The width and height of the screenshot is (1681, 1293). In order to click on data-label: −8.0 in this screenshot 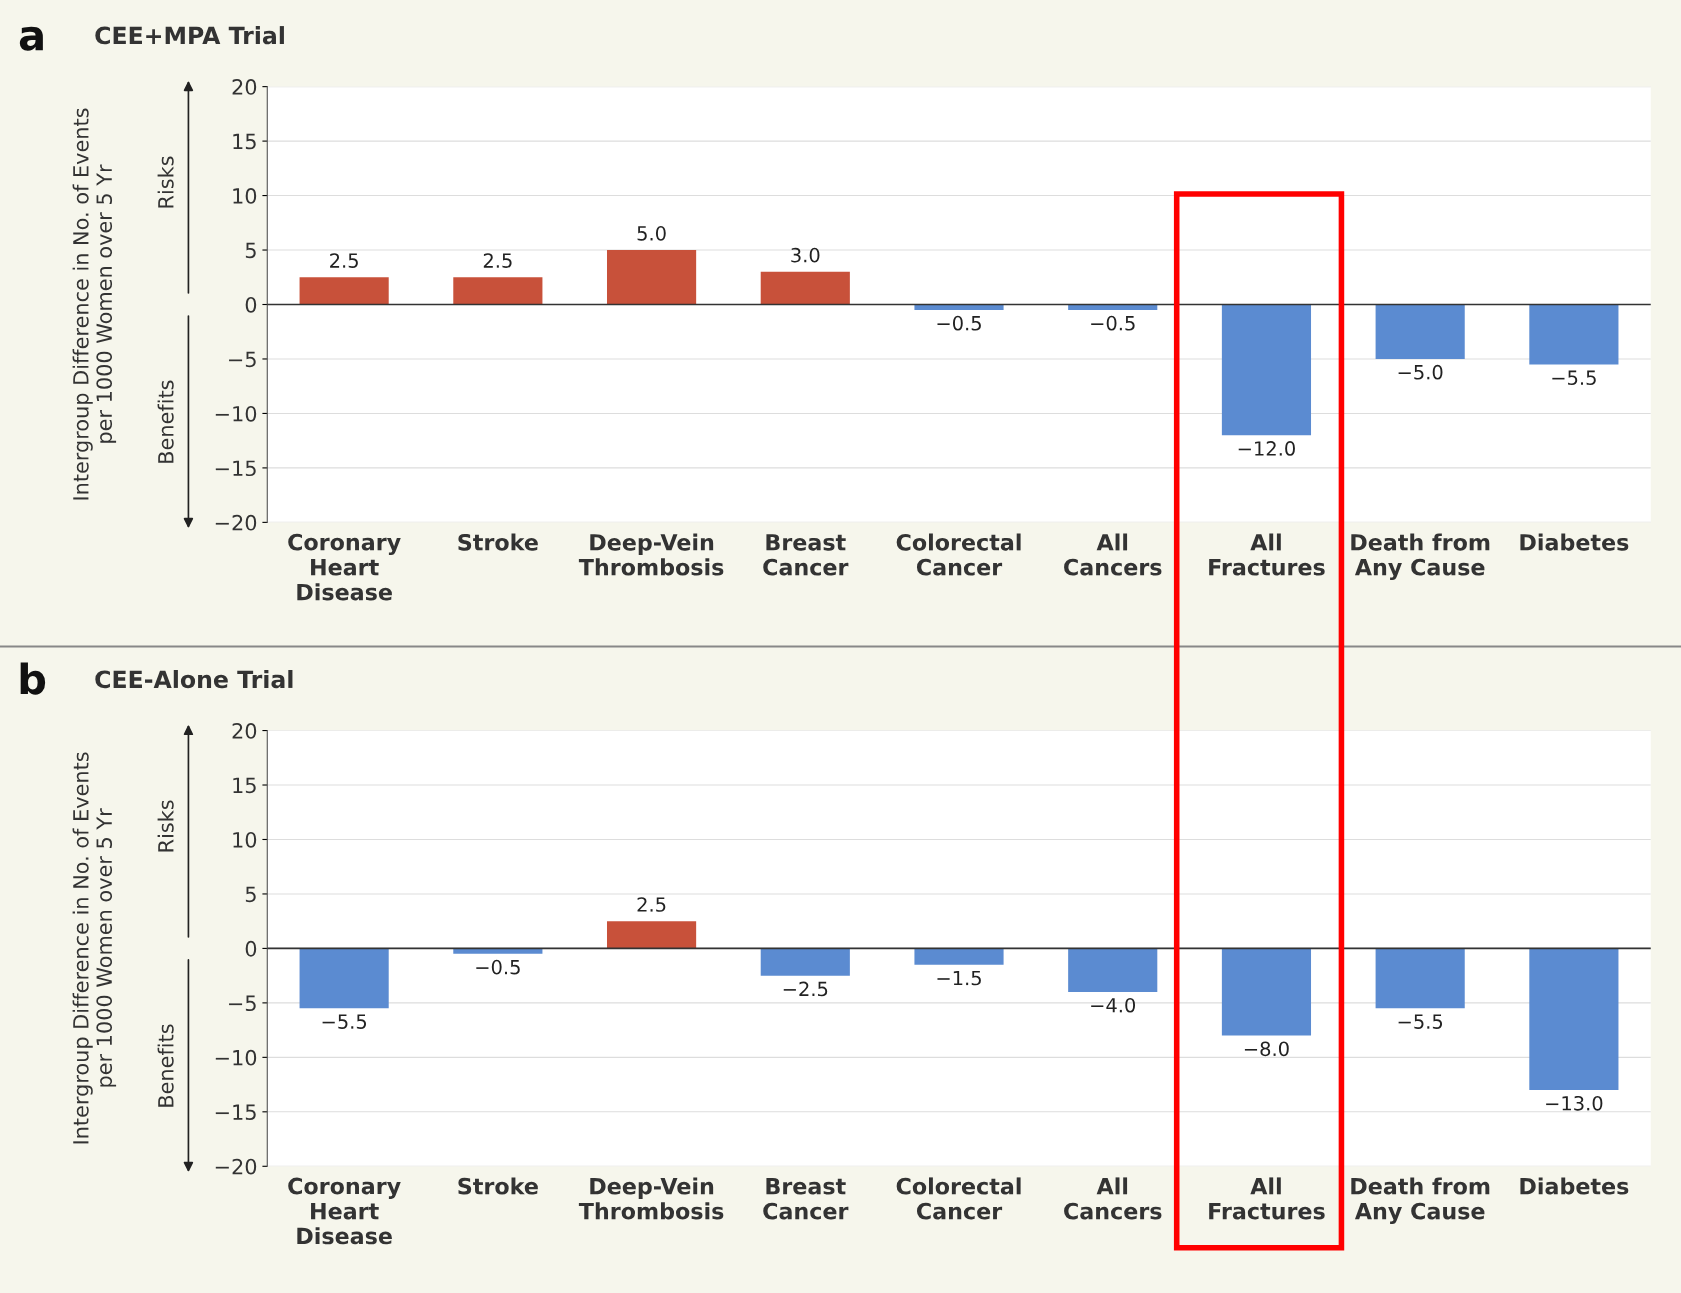, I will do `click(1266, 1049)`.